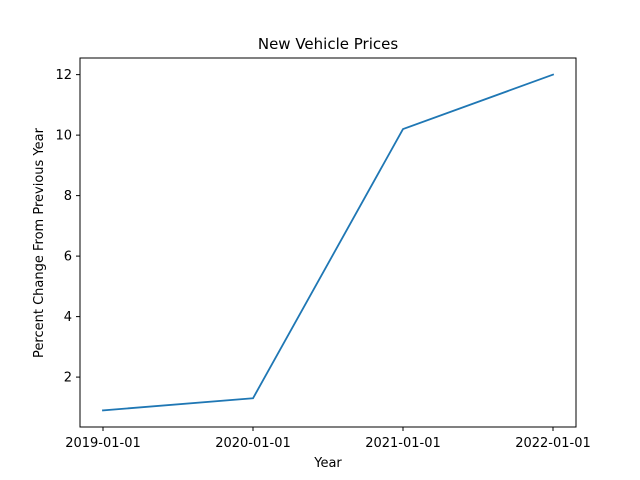 This screenshot has height=480, width=640. Describe the element at coordinates (67, 227) in the screenshot. I see `y-axis: 2 4 6 8 10 12` at that location.